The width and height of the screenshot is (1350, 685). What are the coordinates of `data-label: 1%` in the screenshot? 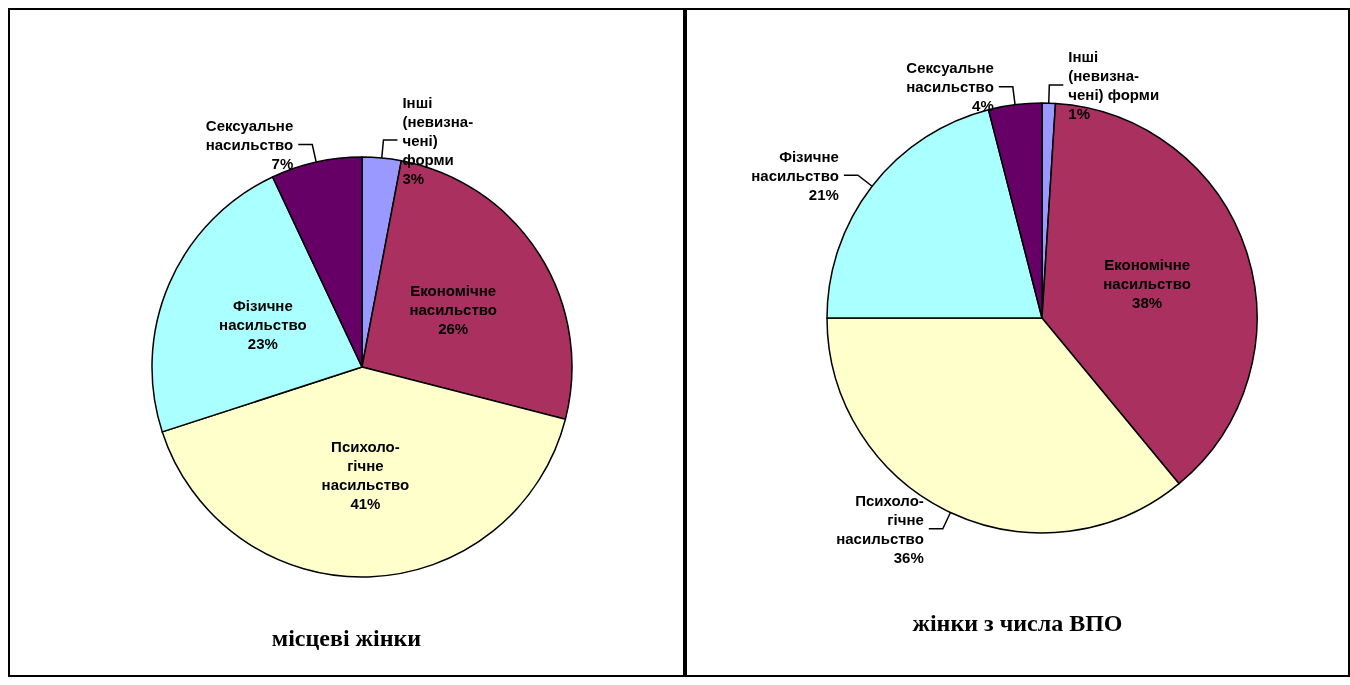 It's located at (1079, 114).